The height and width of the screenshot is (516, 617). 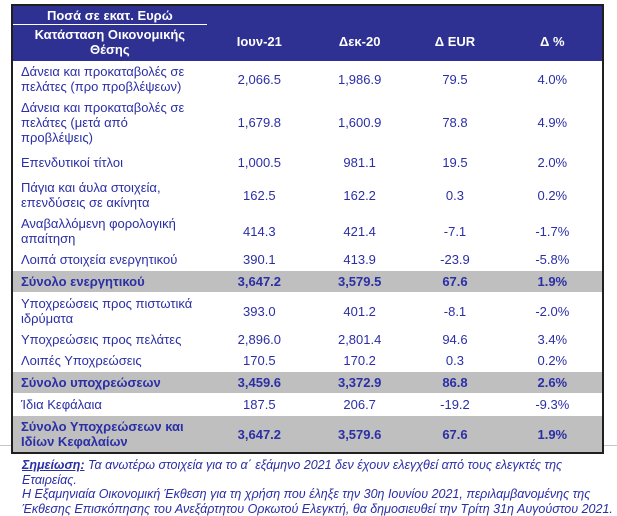 I want to click on column-header-delta-eur: Δ EUR, so click(x=454, y=43).